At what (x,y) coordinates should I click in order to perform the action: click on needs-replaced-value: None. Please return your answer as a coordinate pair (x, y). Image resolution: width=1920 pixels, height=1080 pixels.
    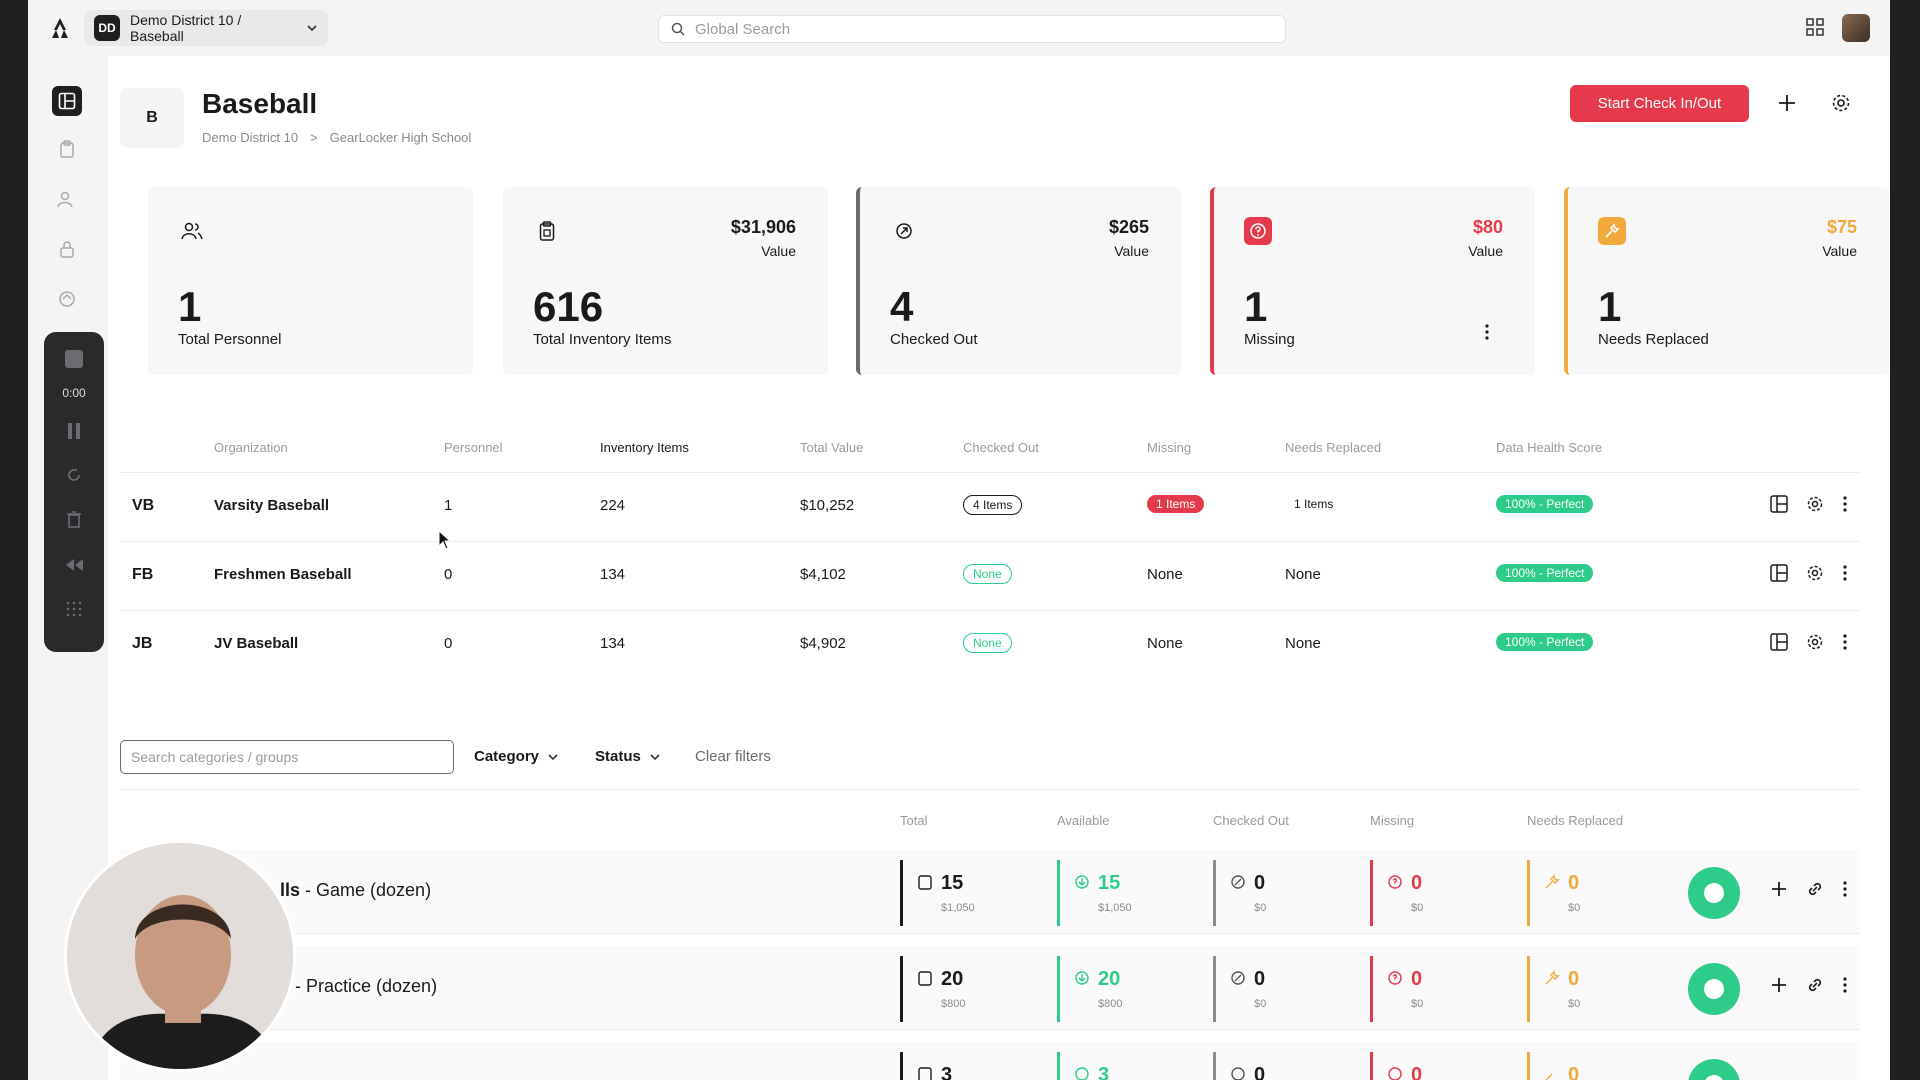
    Looking at the image, I should click on (1303, 574).